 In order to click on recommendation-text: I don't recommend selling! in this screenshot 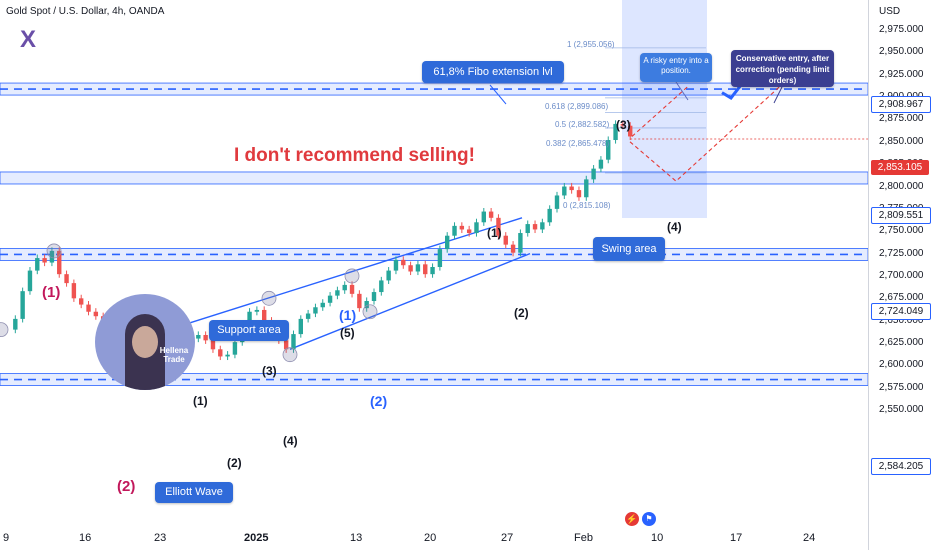, I will do `click(354, 155)`.